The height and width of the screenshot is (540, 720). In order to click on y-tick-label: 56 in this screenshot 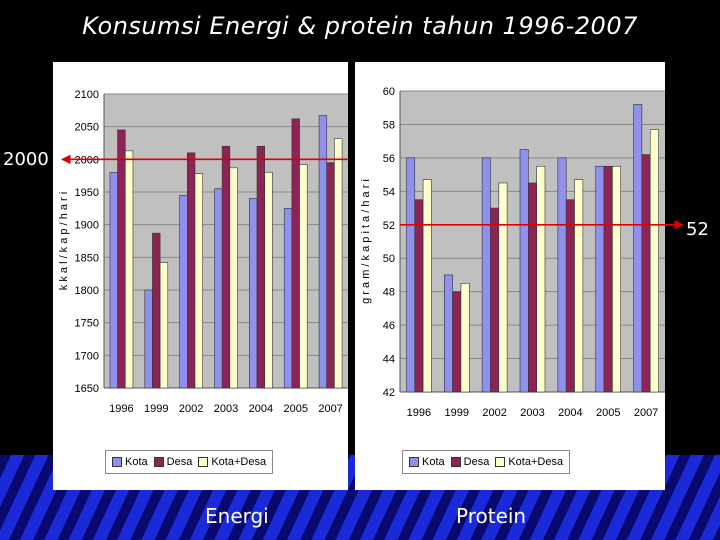, I will do `click(389, 159)`.